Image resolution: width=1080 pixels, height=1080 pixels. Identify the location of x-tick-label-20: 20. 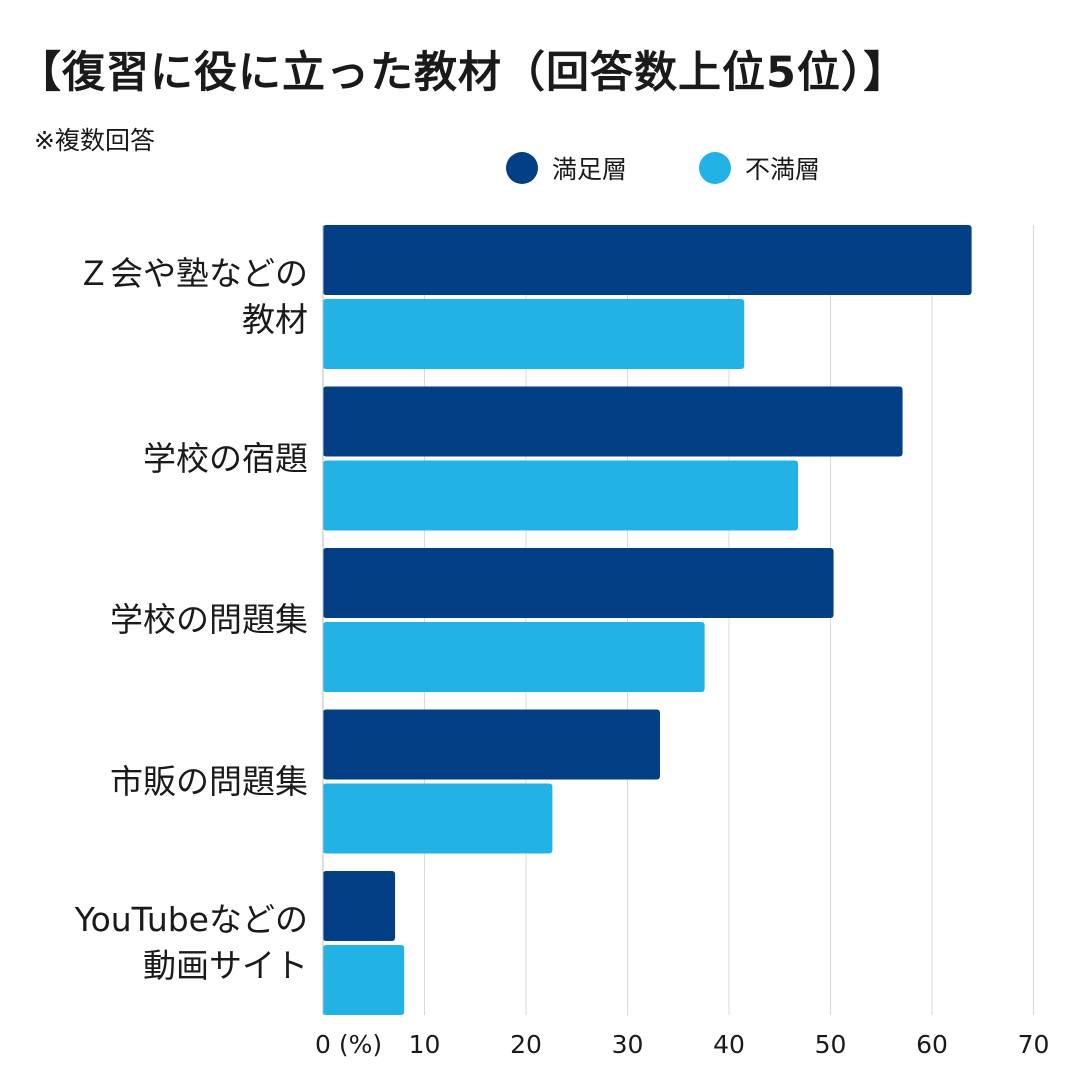
(526, 1044).